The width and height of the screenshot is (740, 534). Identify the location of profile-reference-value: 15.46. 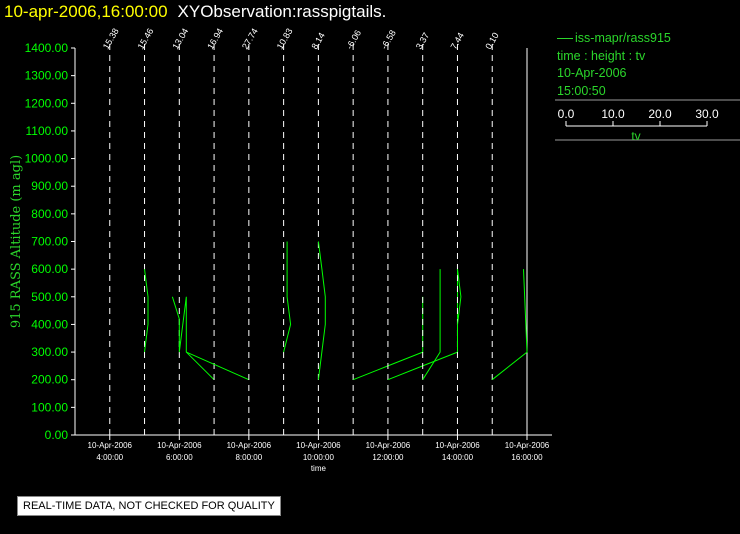
(146, 38).